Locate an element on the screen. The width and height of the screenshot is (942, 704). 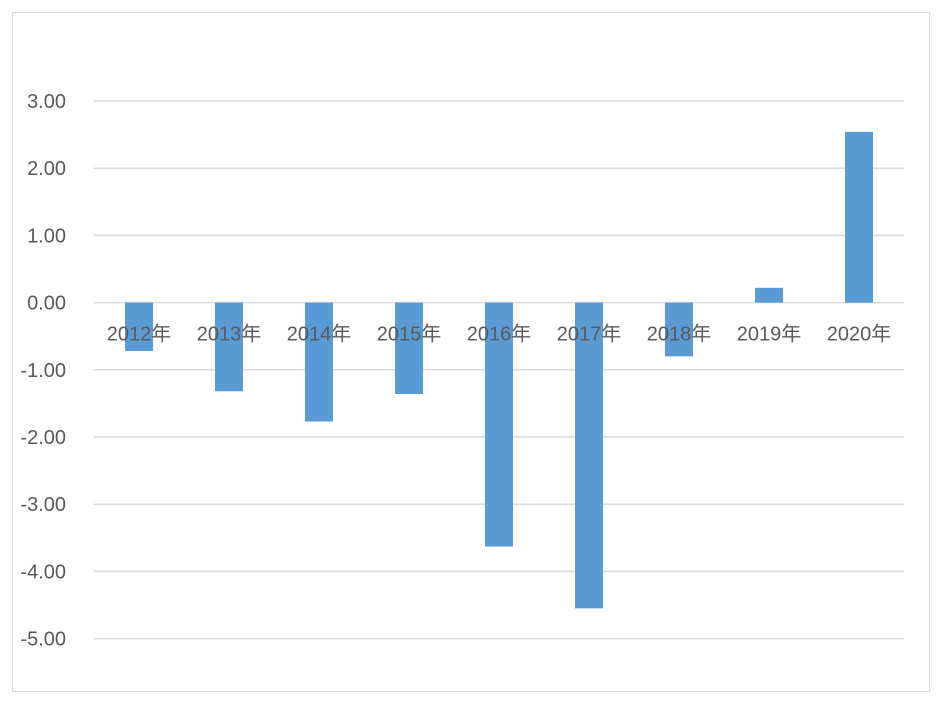
bar-2018年 is located at coordinates (679, 329).